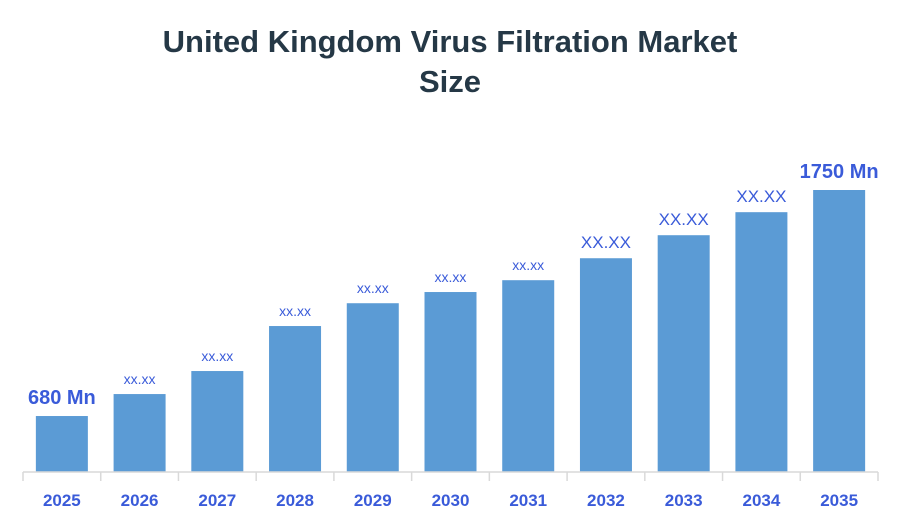  Describe the element at coordinates (684, 219) in the screenshot. I see `data-label-2033: XX.XX` at that location.